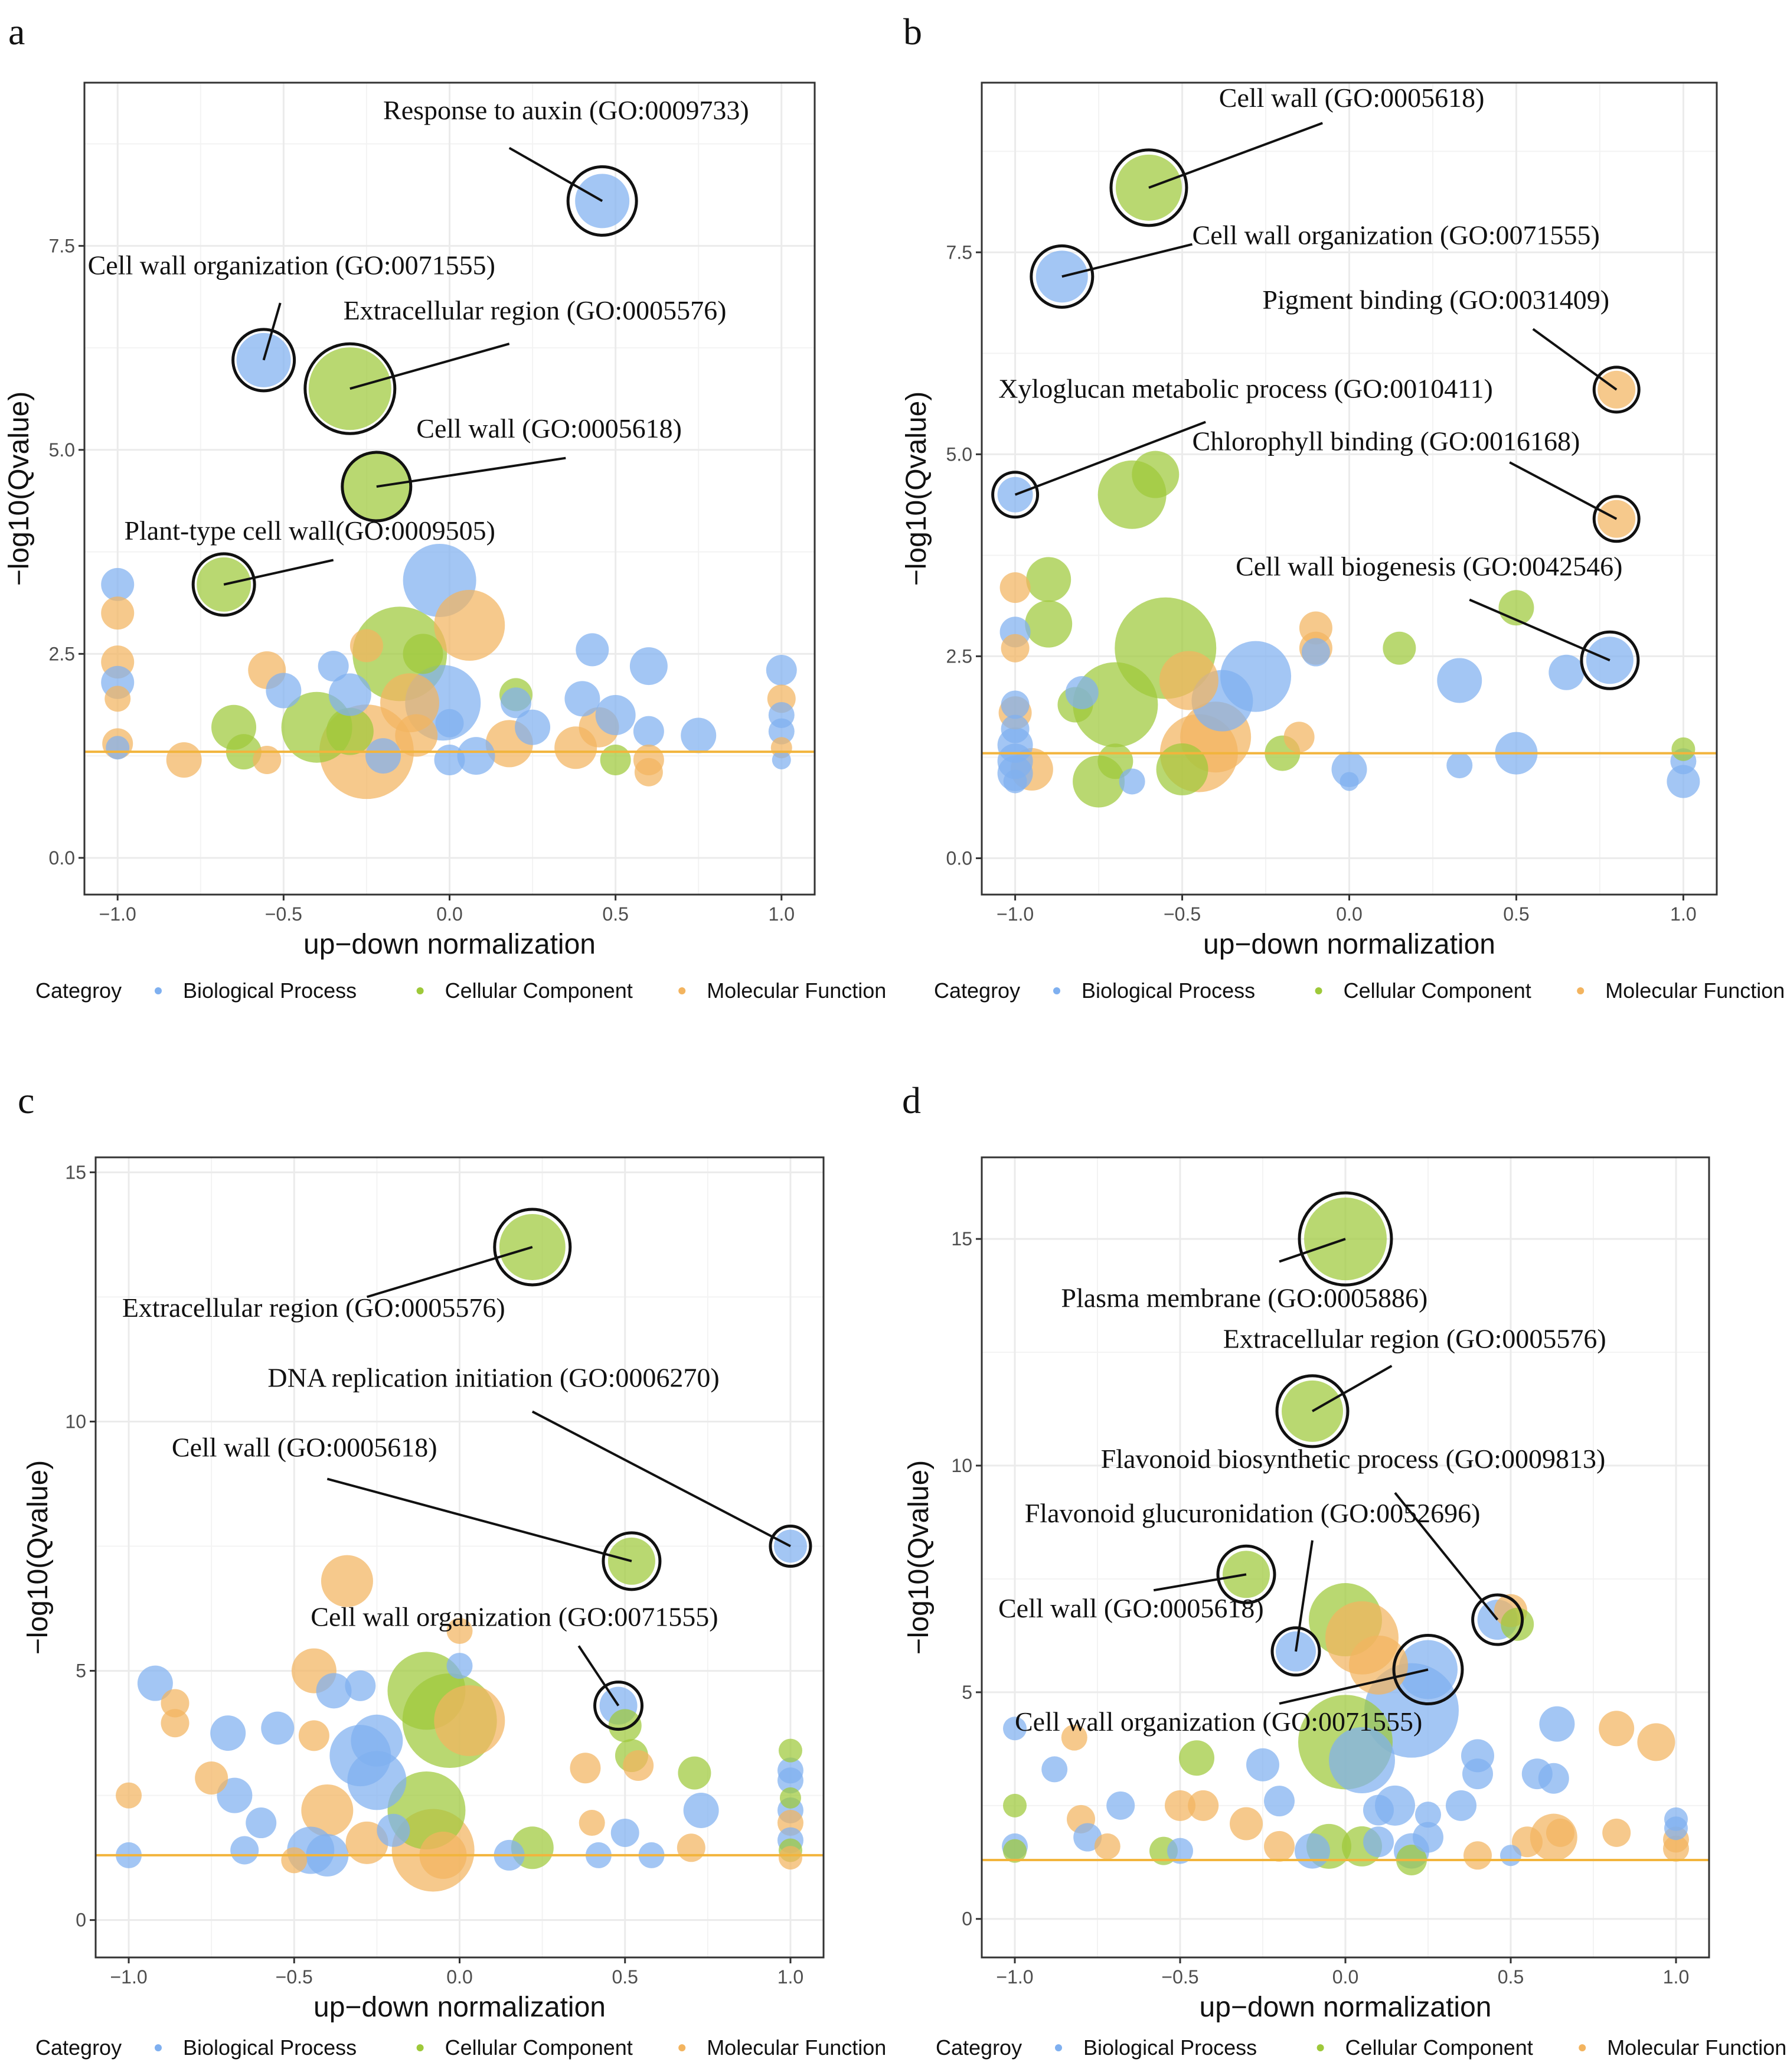 This screenshot has width=1787, height=2072. What do you see at coordinates (79, 2047) in the screenshot?
I see `legend-title: Categroy` at bounding box center [79, 2047].